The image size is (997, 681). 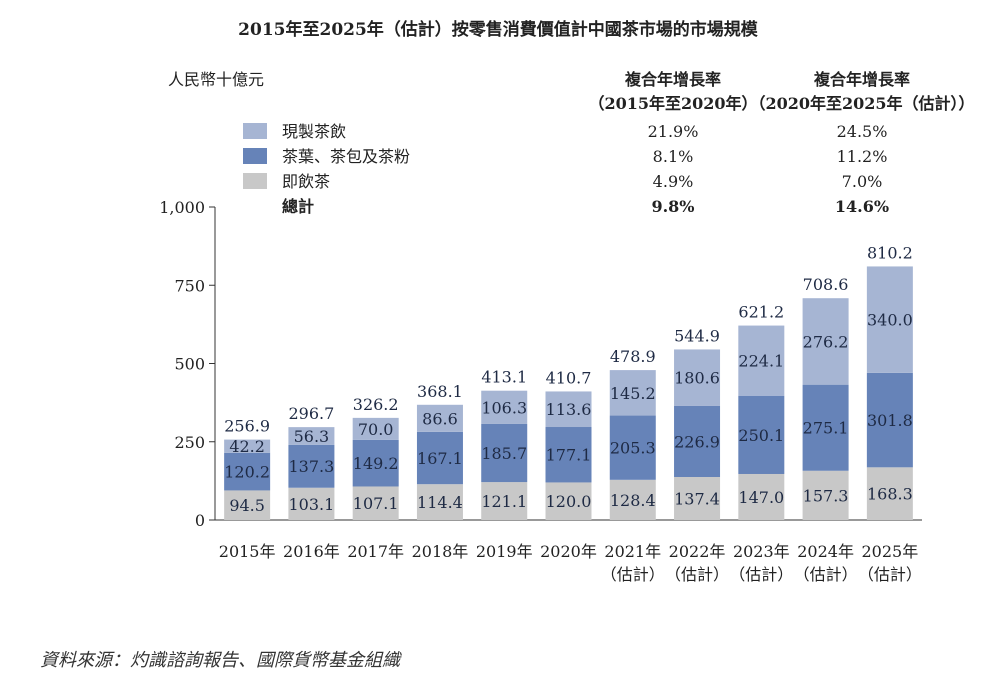 I want to click on cagr-header-1-line1: 複合年增長率, so click(x=672, y=79).